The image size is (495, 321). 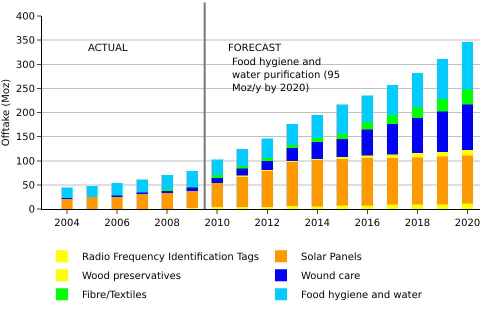 I want to click on y-axis-title: Offtake (Moz), so click(x=6, y=112).